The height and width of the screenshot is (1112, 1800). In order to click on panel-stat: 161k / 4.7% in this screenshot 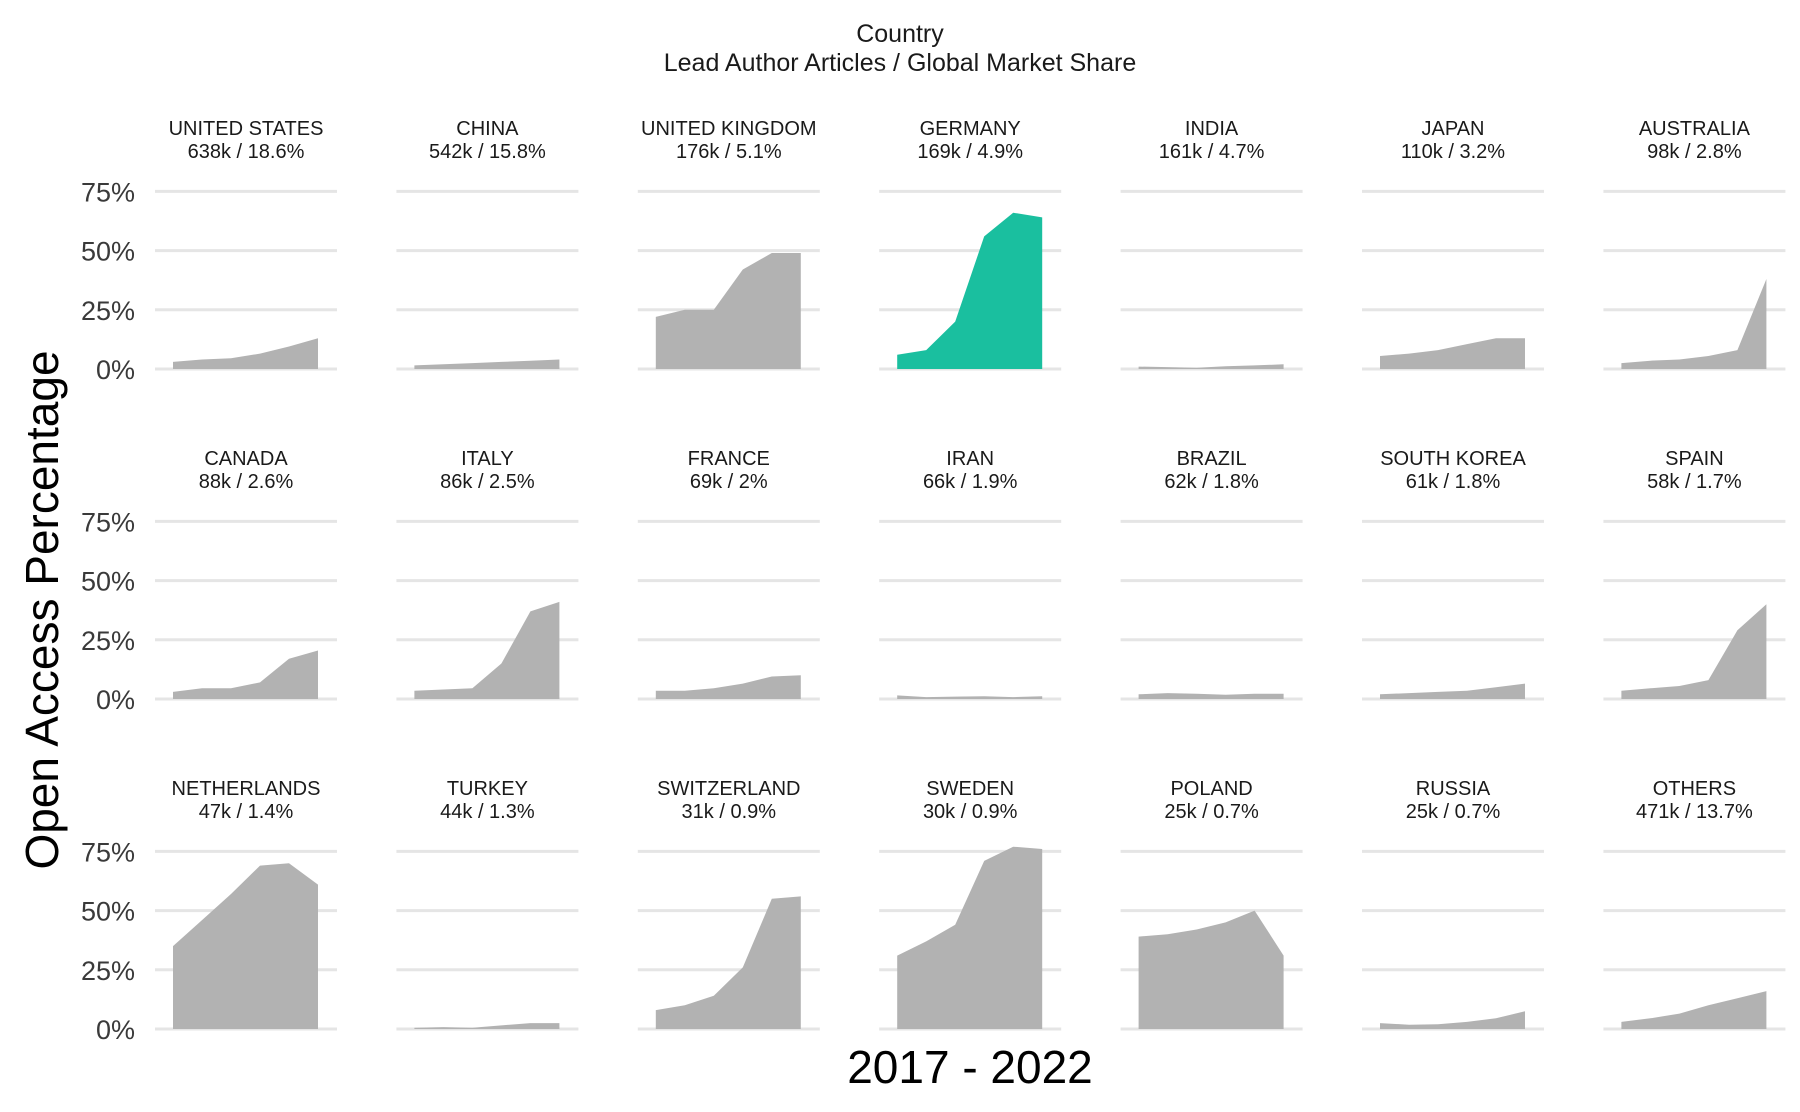, I will do `click(1212, 152)`.